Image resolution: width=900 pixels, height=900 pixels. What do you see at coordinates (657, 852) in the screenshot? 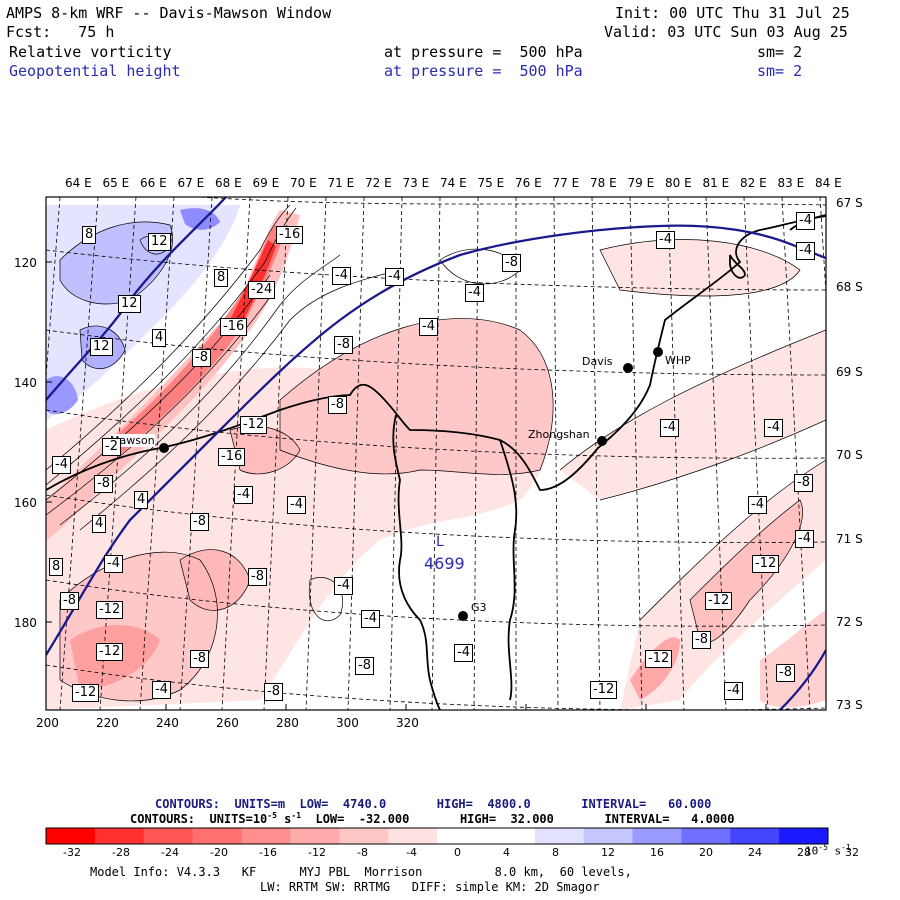
I see `colorbar-tick-label: 16` at bounding box center [657, 852].